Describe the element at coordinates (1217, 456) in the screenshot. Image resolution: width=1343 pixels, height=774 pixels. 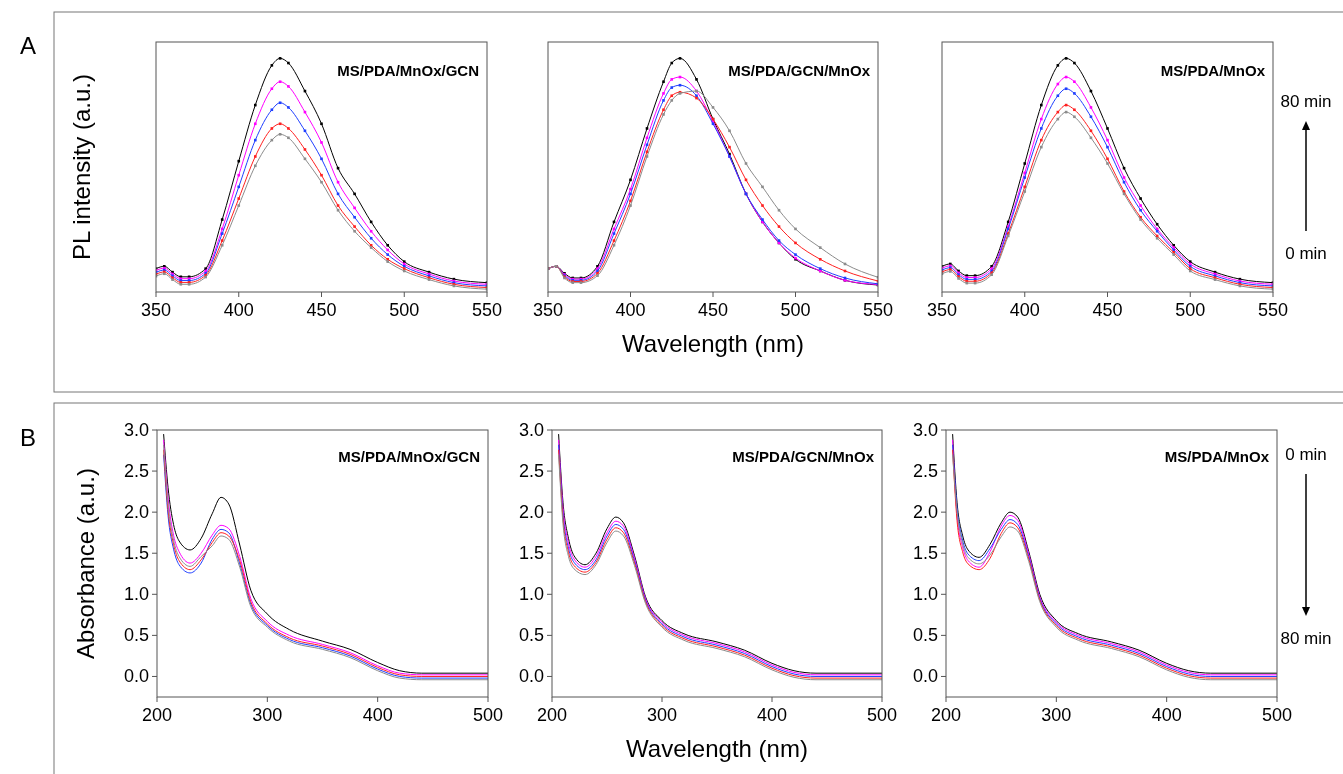
I see `text: MS/PDA/MnOx` at that location.